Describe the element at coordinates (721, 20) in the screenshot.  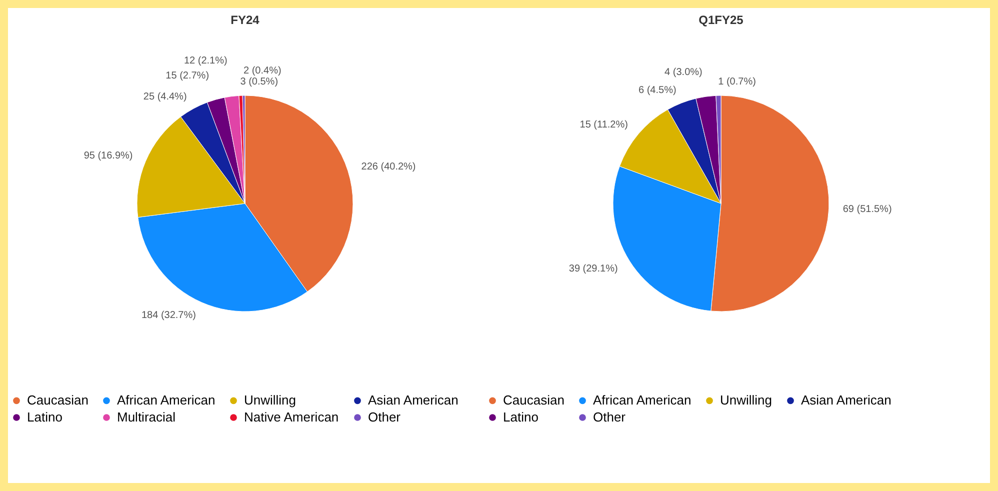
I see `chart-title: Q1FY25` at that location.